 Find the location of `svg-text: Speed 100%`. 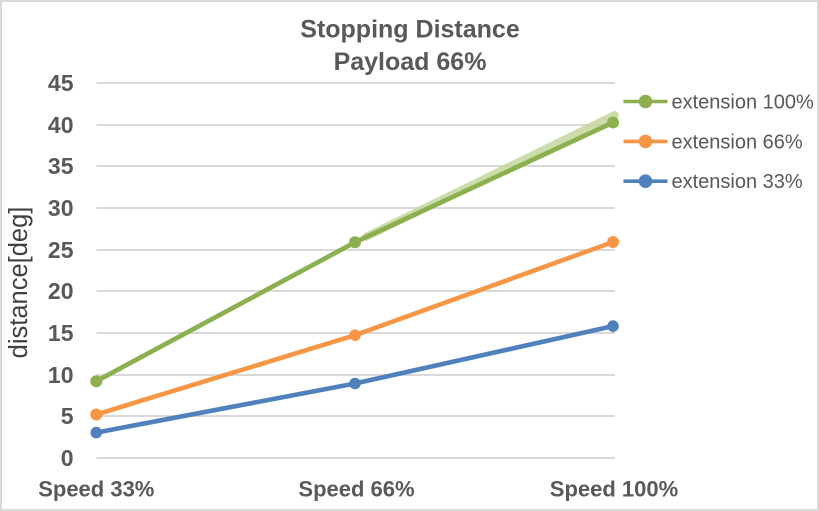

svg-text: Speed 100% is located at coordinates (614, 489).